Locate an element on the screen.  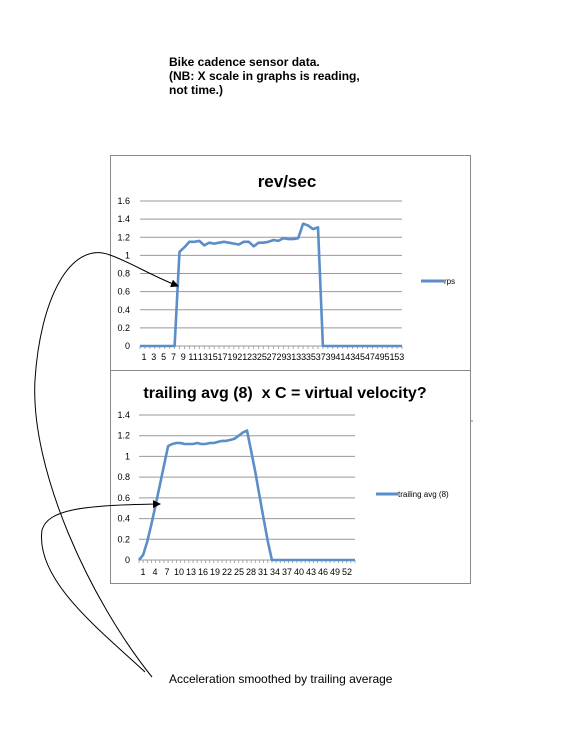
chart-2-series-line is located at coordinates (246, 495).